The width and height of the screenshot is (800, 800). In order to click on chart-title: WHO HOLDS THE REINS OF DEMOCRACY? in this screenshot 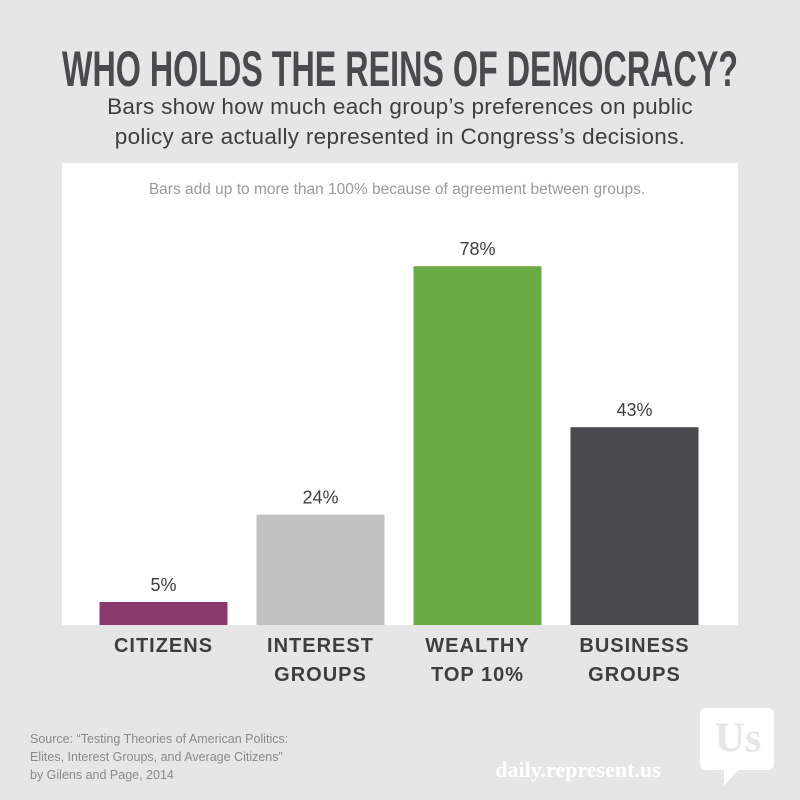, I will do `click(400, 69)`.